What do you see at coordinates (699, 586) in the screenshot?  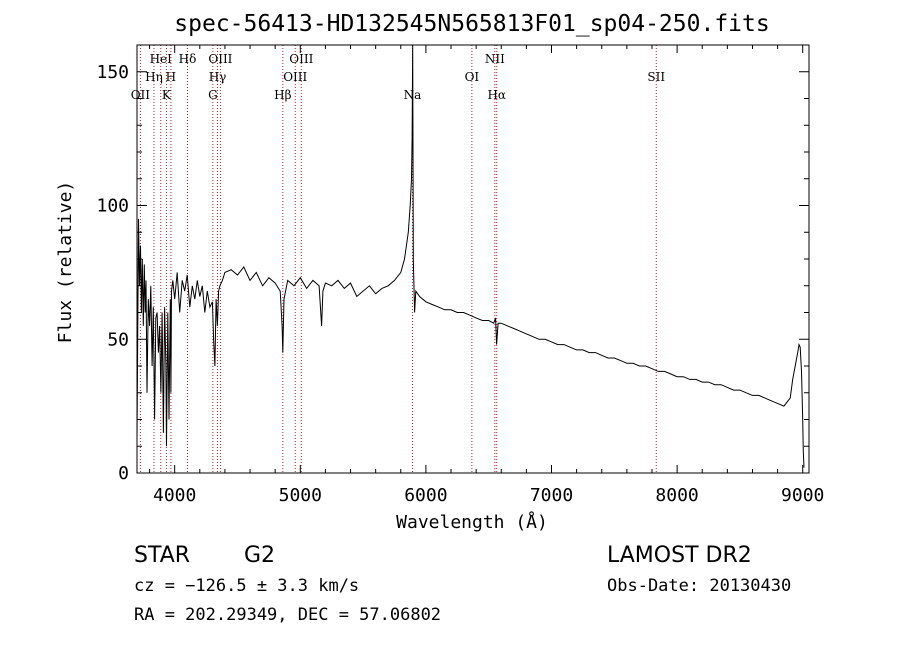 I see `obs-date-text: Obs-Date: 20130430` at bounding box center [699, 586].